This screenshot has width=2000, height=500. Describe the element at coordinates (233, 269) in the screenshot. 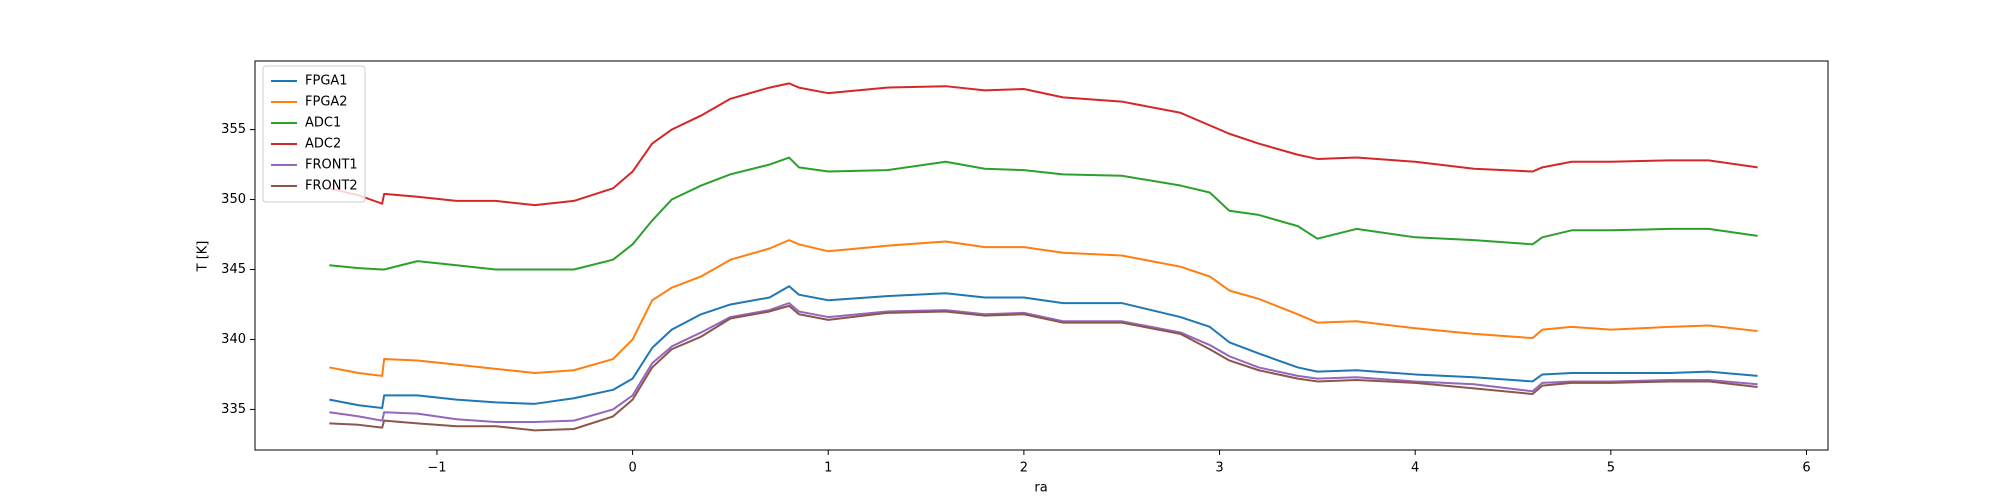

I see `y-tick-label: 345` at that location.